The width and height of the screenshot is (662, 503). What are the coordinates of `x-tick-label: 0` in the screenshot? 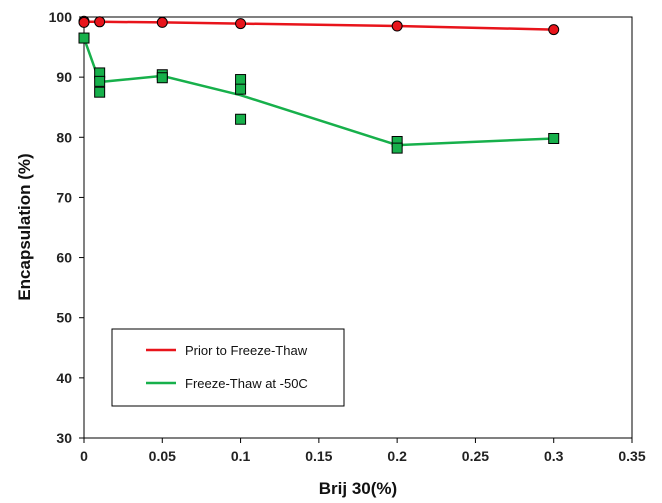 It's located at (84, 456).